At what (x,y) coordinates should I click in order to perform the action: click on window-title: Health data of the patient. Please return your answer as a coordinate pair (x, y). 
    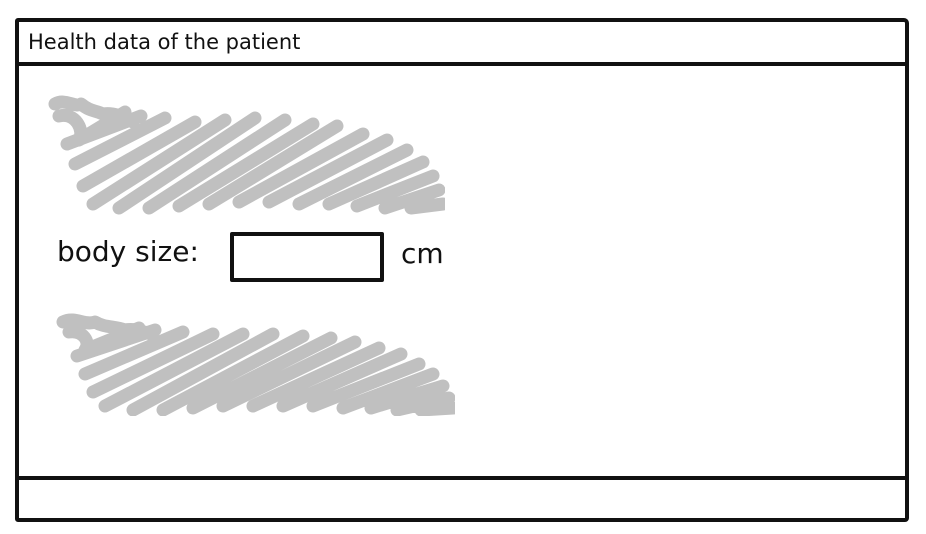
    Looking at the image, I should click on (164, 41).